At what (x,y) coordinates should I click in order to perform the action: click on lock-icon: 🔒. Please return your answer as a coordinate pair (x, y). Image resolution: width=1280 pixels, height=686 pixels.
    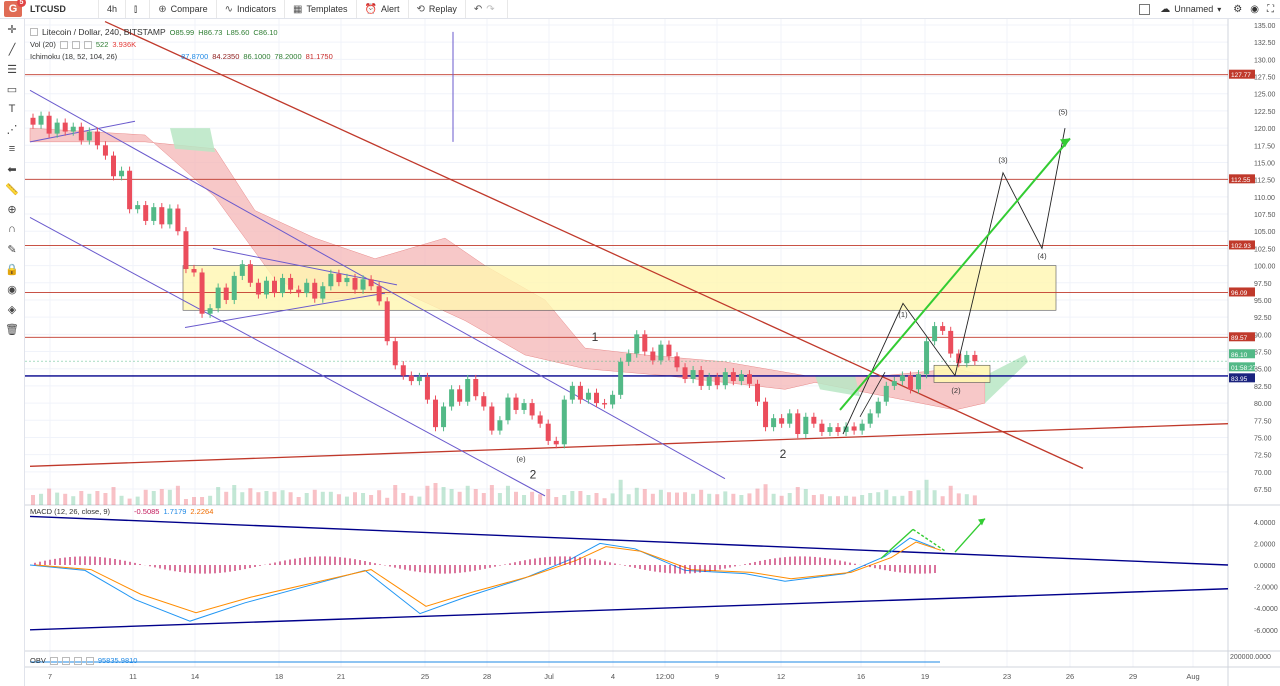
    Looking at the image, I should click on (12, 269).